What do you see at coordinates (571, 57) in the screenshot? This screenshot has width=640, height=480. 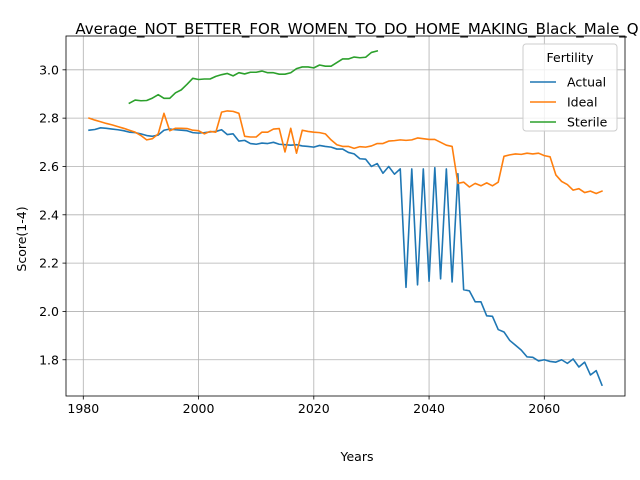 I see `legend-title: Fertility` at bounding box center [571, 57].